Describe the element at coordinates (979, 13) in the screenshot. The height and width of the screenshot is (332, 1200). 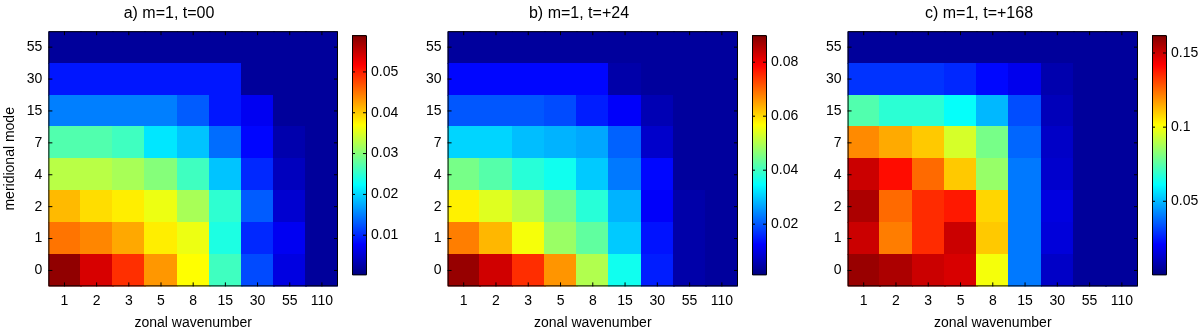
I see `chart-title: c) m=1, t=+168` at that location.